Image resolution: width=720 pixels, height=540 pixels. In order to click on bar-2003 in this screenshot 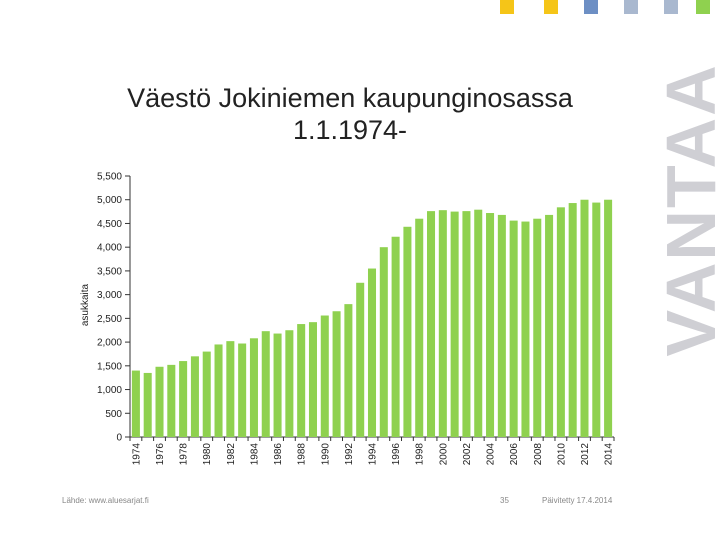, I will do `click(478, 323)`.